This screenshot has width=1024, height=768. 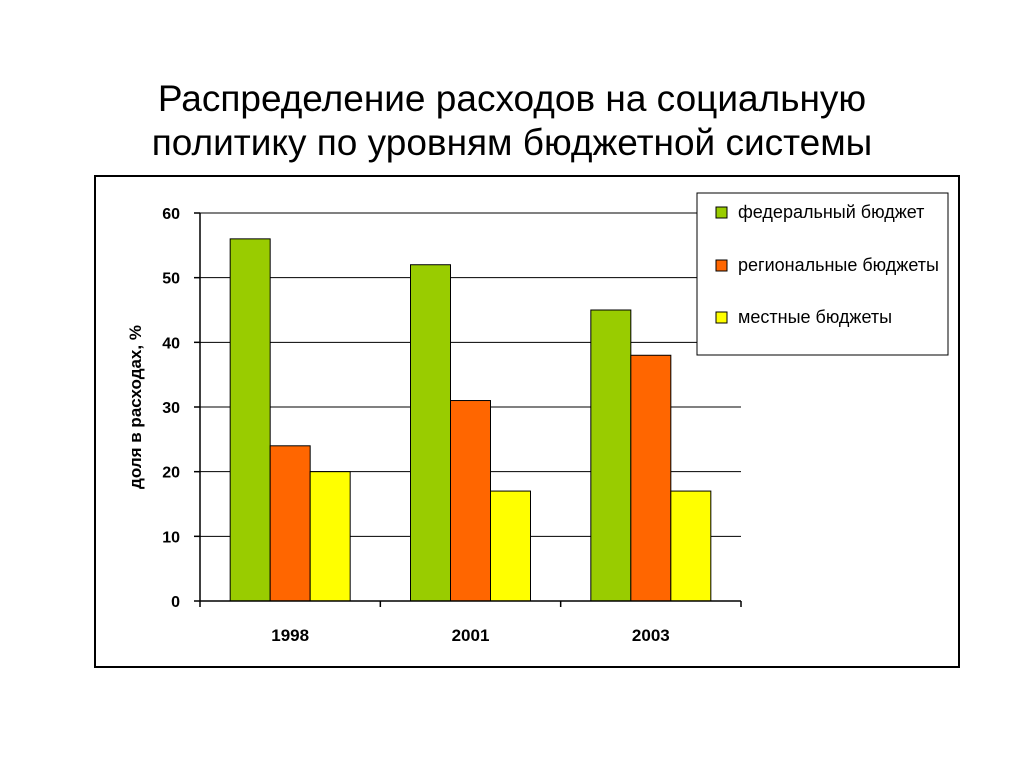 What do you see at coordinates (512, 98) in the screenshot?
I see `slide-title-line-1: Распределение расходов на социальную` at bounding box center [512, 98].